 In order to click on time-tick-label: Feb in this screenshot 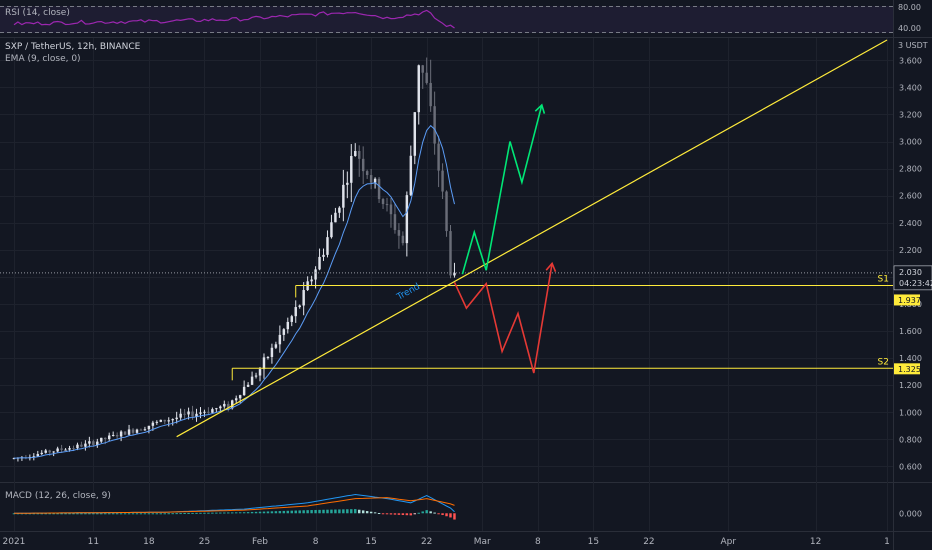, I will do `click(260, 542)`.